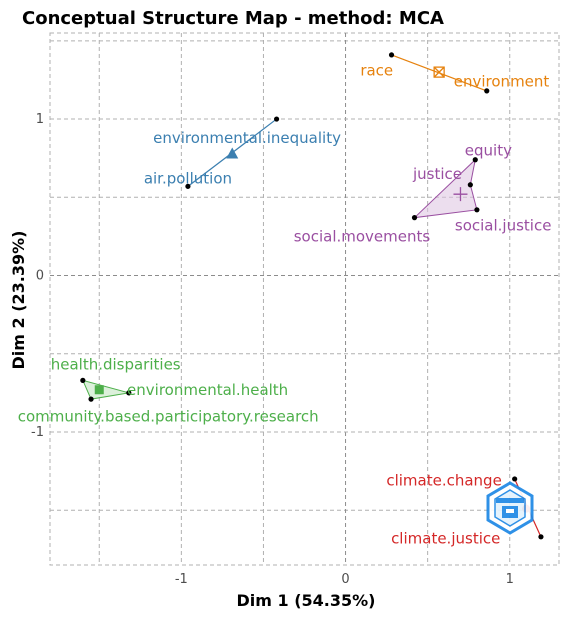  Describe the element at coordinates (443, 481) in the screenshot. I see `point-label: climate.change` at that location.